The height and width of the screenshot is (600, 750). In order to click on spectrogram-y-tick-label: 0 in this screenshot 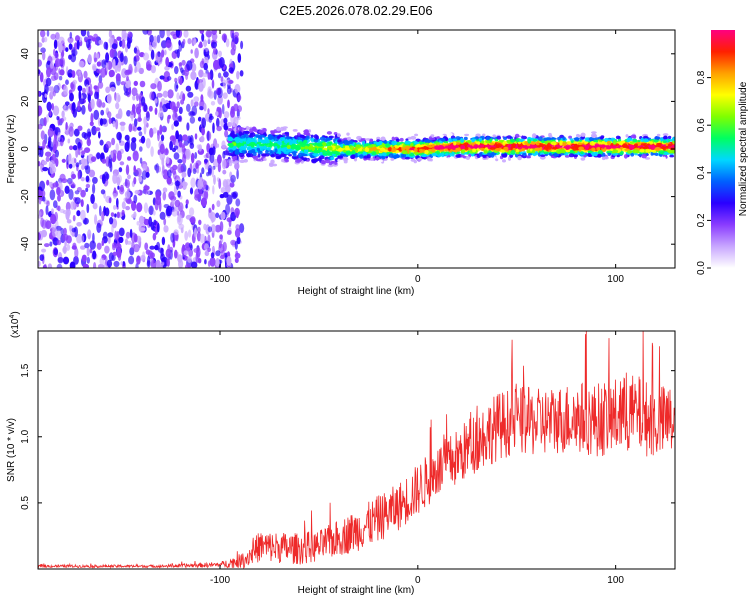, I will do `click(25, 149)`.